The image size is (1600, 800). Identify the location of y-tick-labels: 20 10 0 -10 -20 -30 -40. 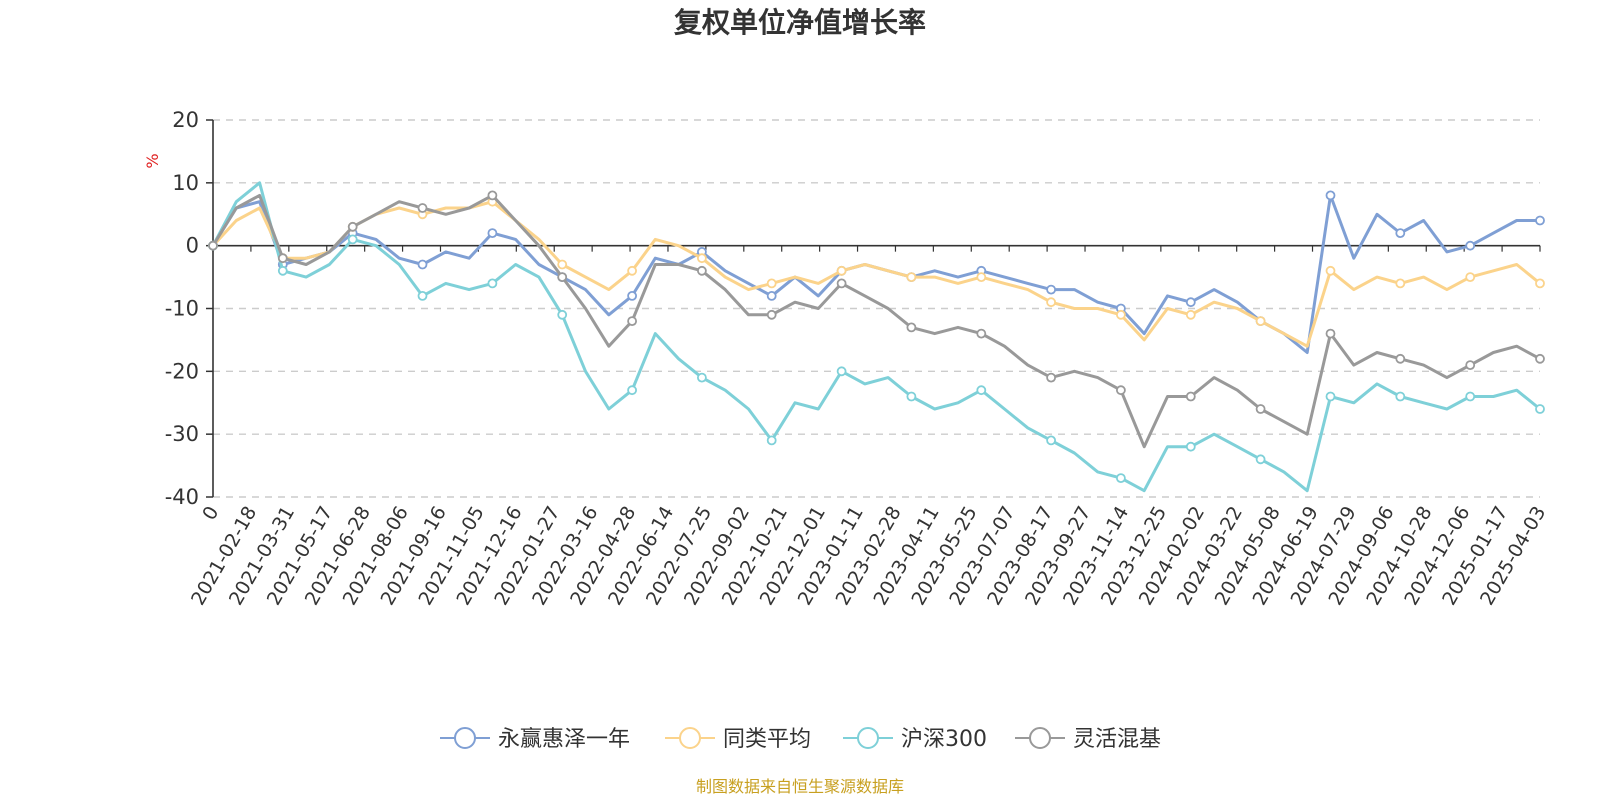
(182, 308).